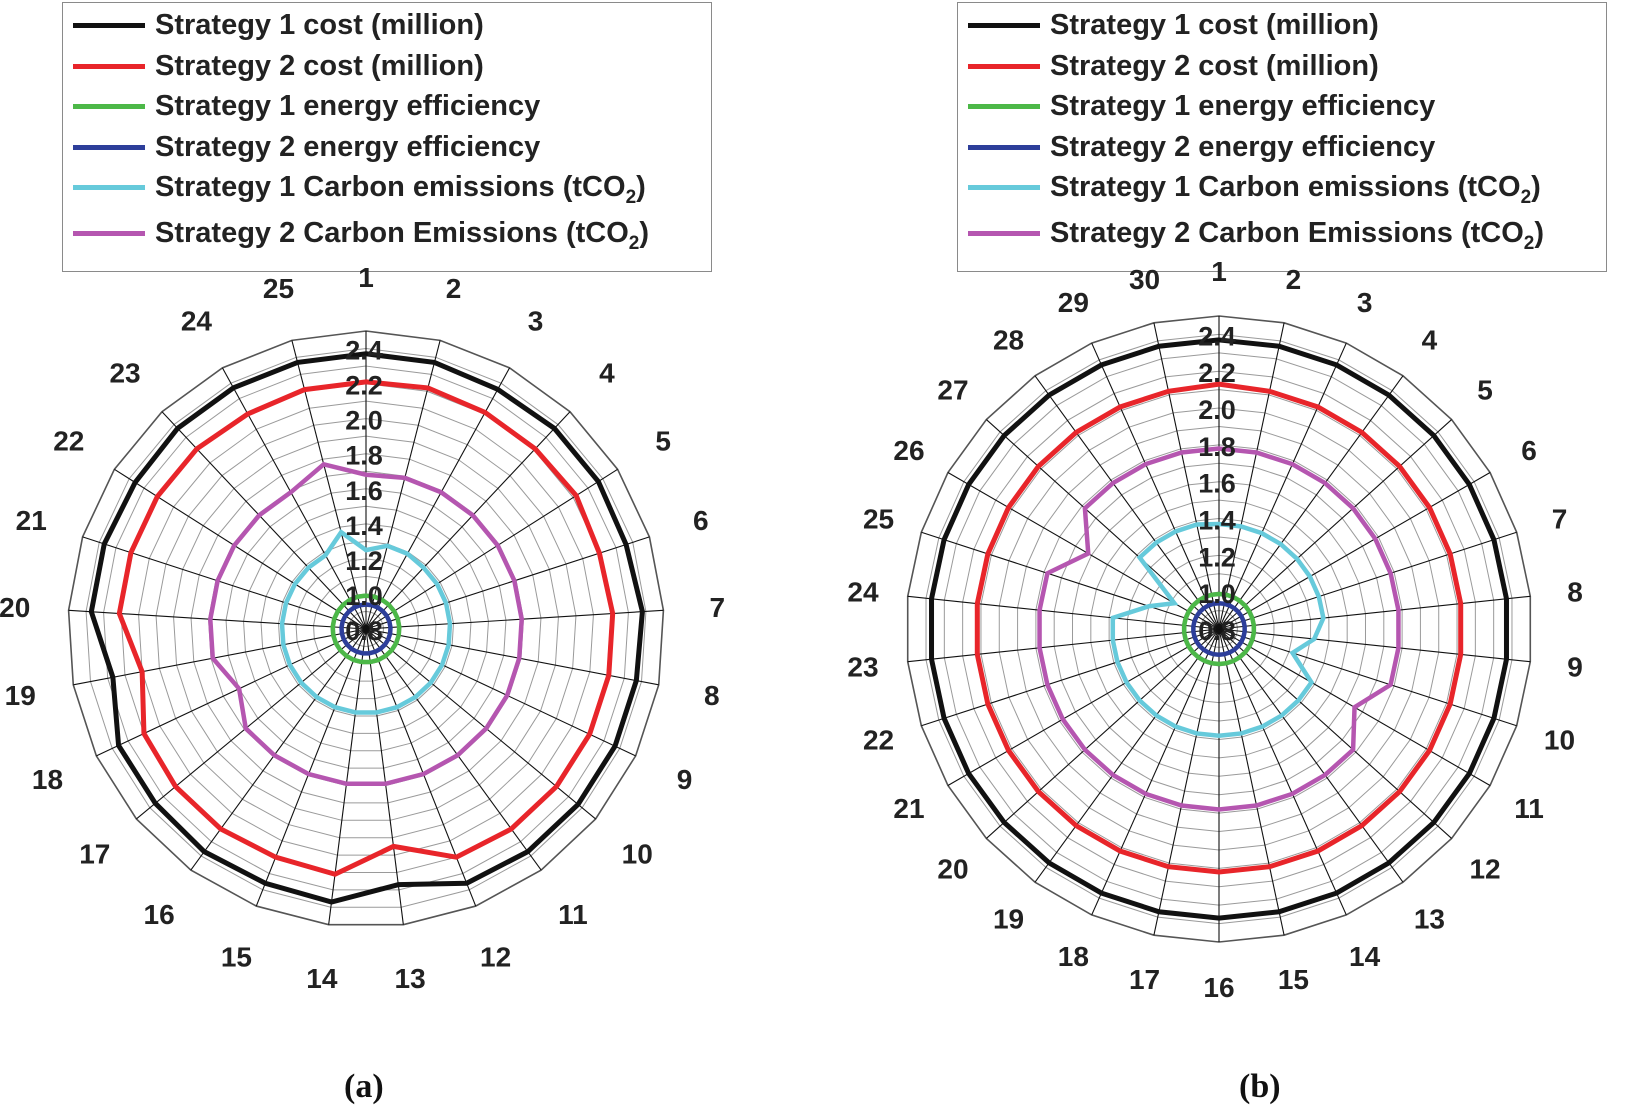 The image size is (1639, 1116). I want to click on spoke-label: 28, so click(1008, 339).